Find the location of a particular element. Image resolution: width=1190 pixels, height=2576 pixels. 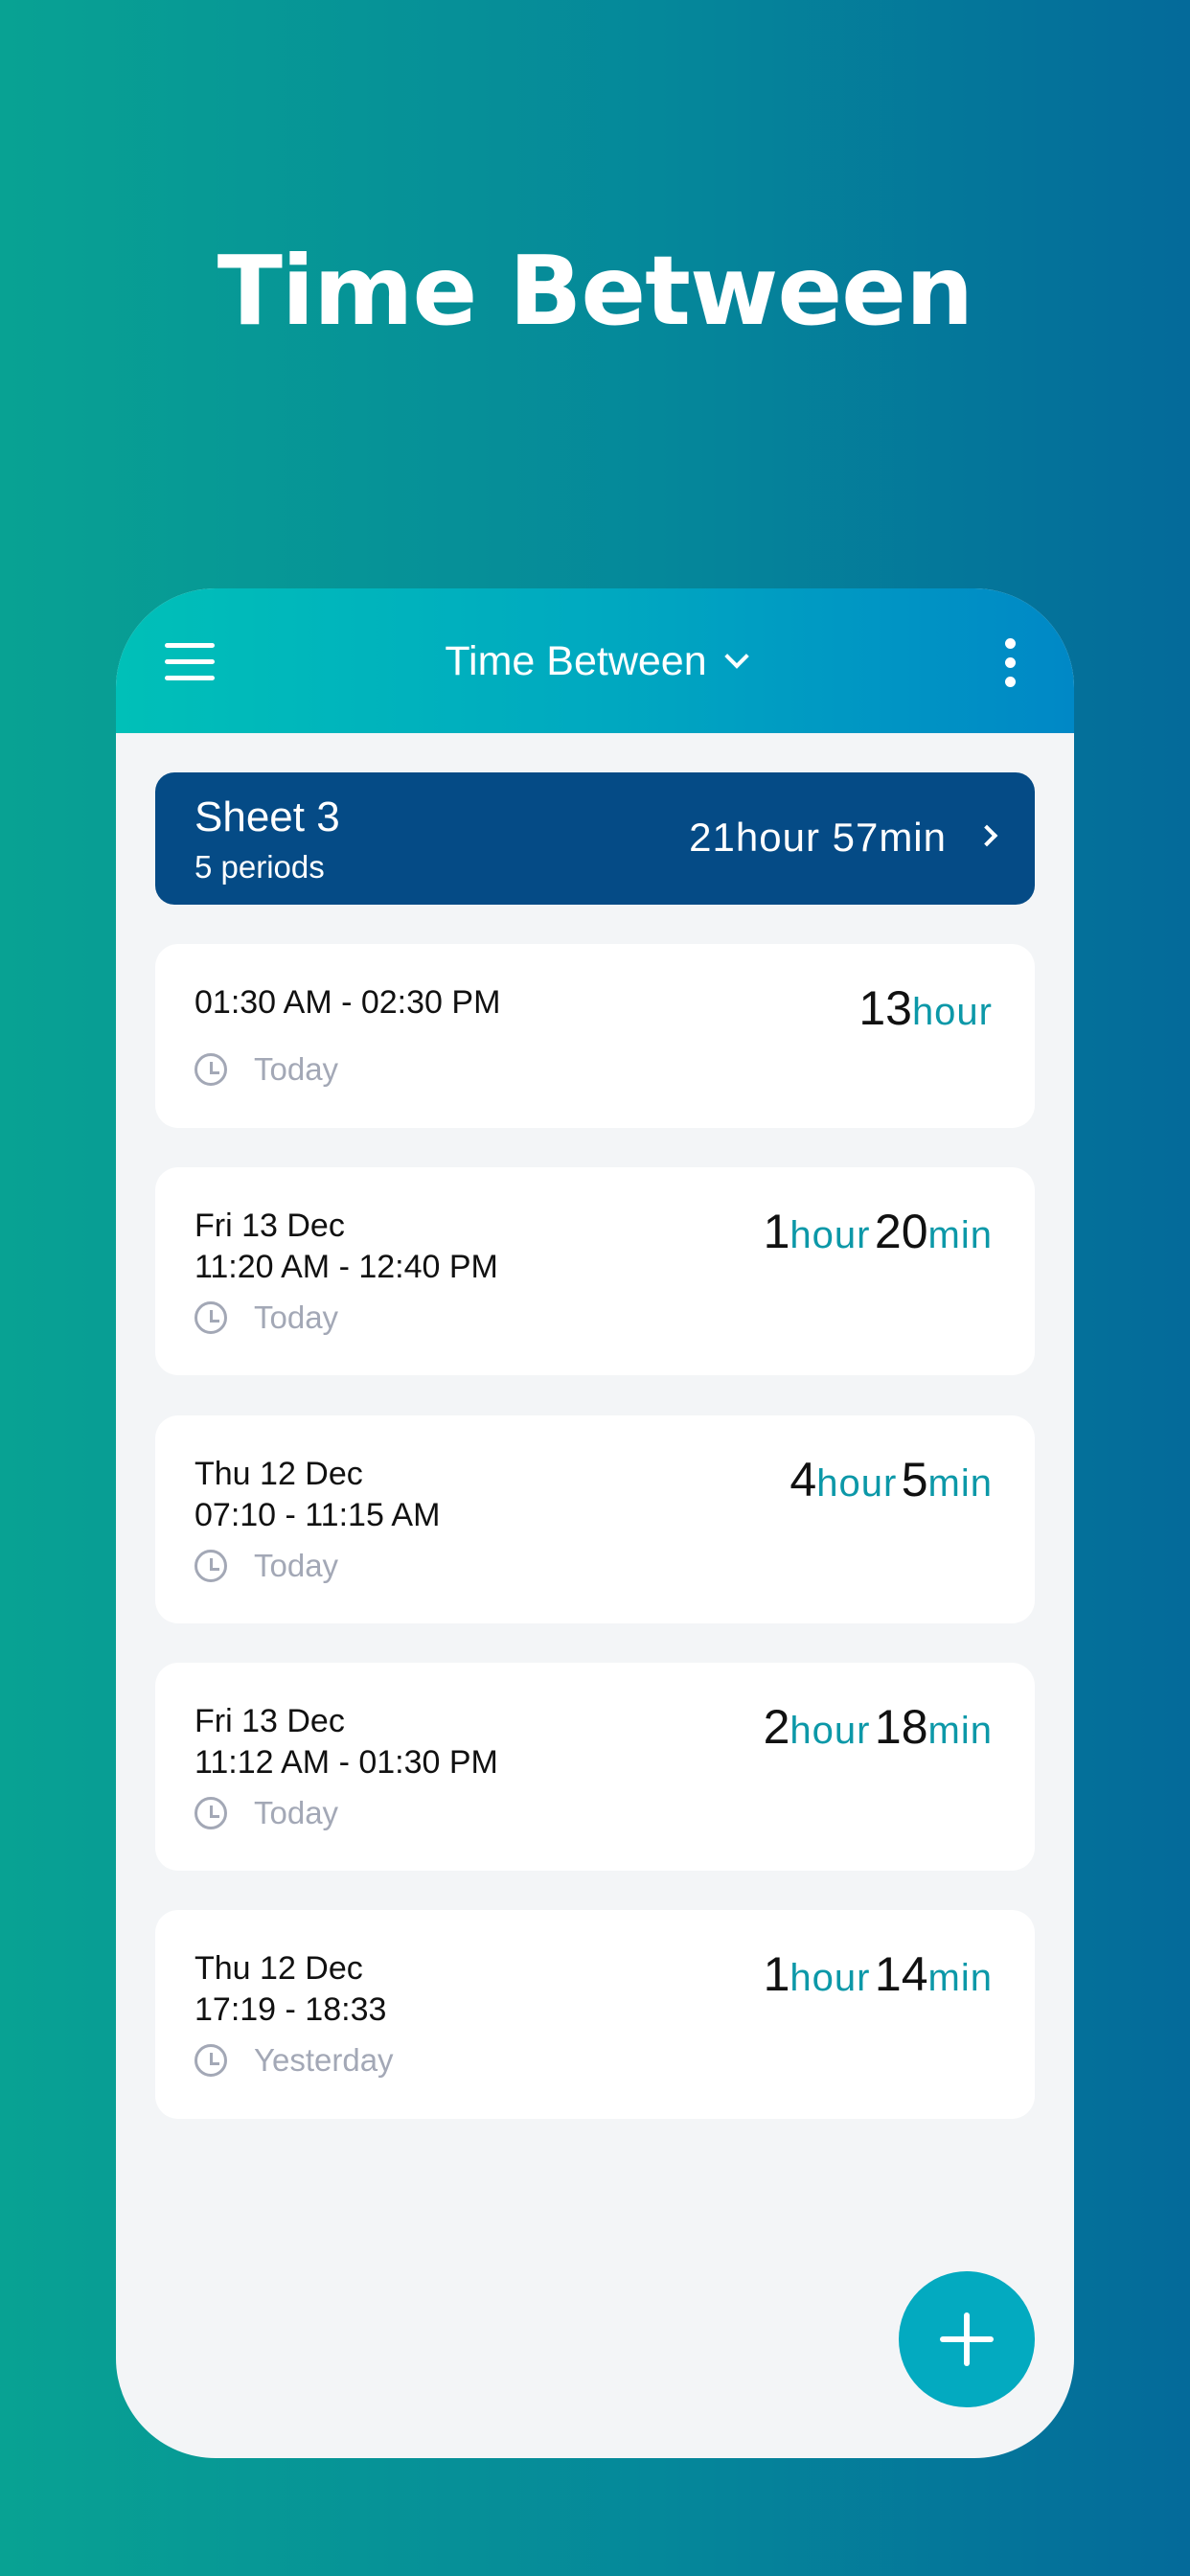

app-header: Time Between is located at coordinates (595, 660).